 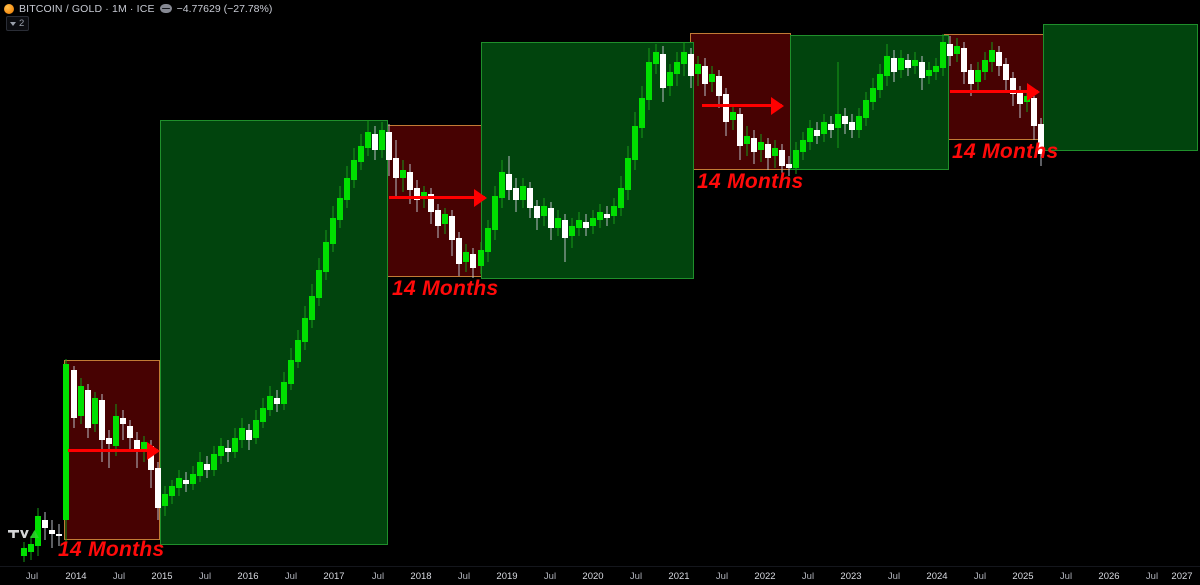 I want to click on x-axis-tick: 2016, so click(x=248, y=576).